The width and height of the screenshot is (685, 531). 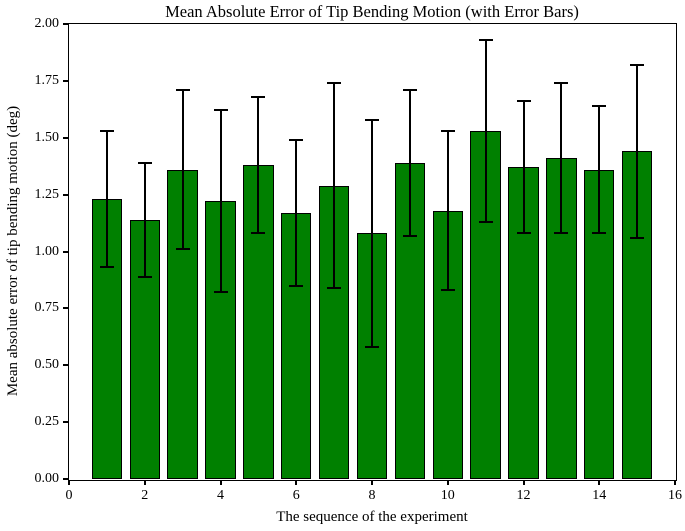 I want to click on x-axis-label: The sequence of the experiment, so click(x=372, y=517).